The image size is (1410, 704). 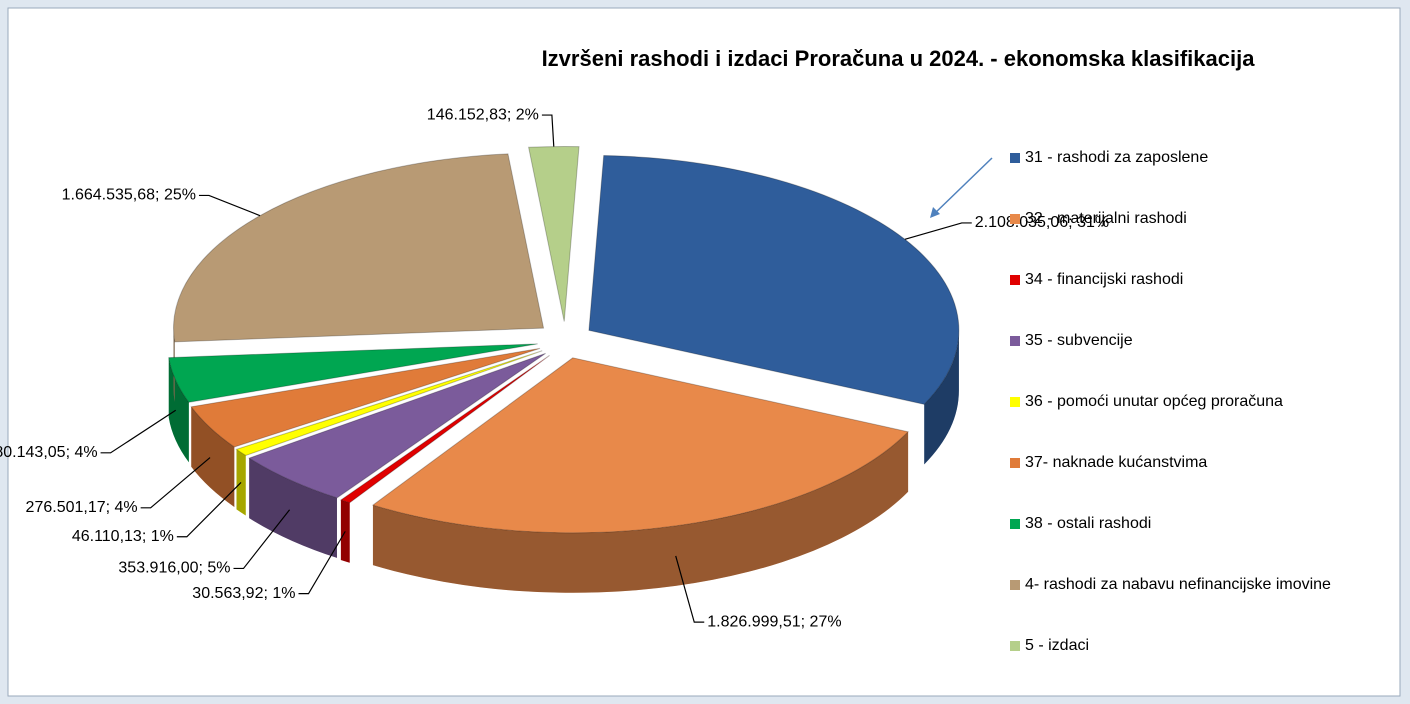 I want to click on data-label: 30.563,92; 1%, so click(x=243, y=593).